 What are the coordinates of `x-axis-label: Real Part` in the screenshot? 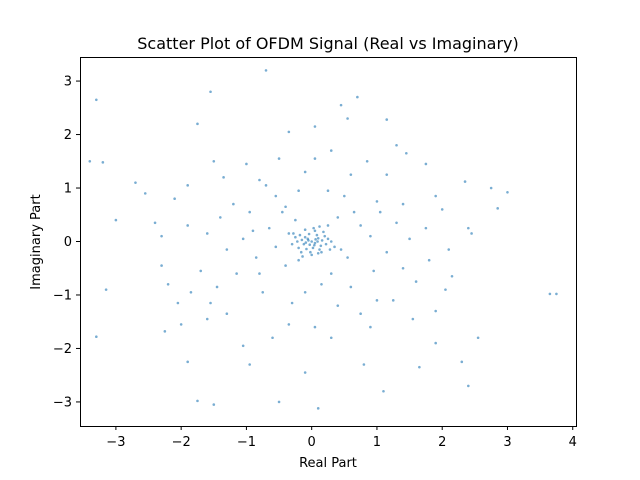 It's located at (328, 463).